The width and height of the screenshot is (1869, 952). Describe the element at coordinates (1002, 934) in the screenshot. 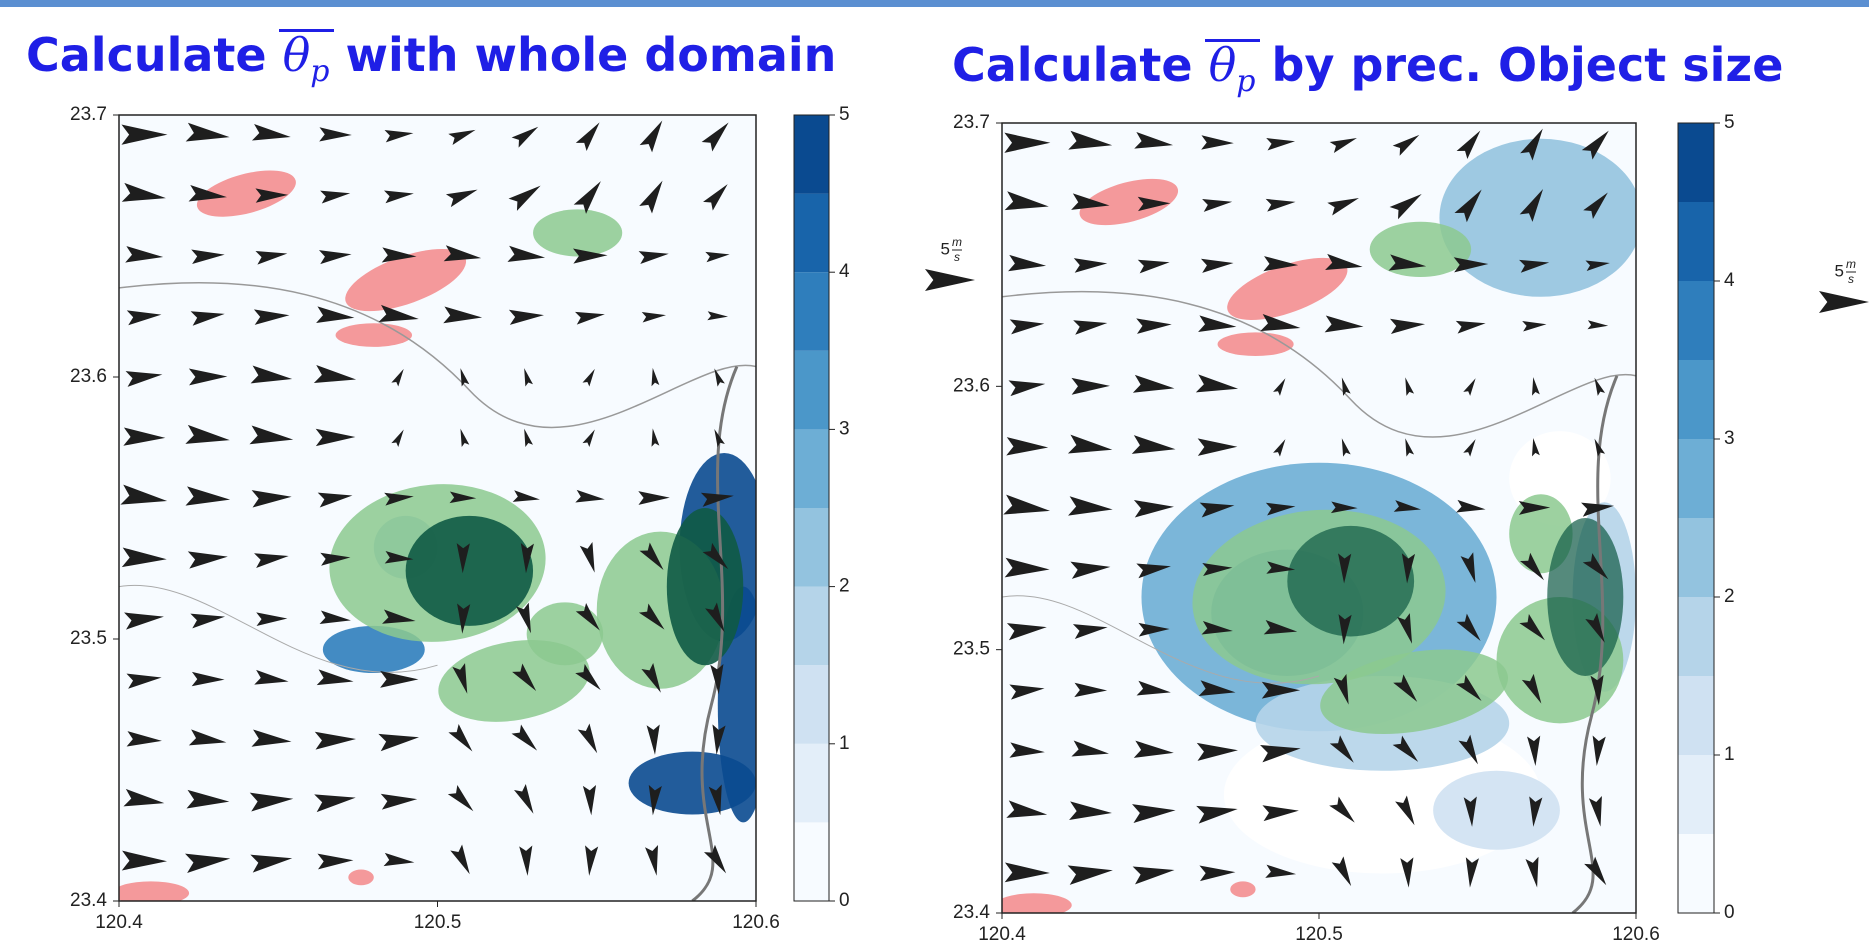

I see `x-tick-label: 120.4` at that location.